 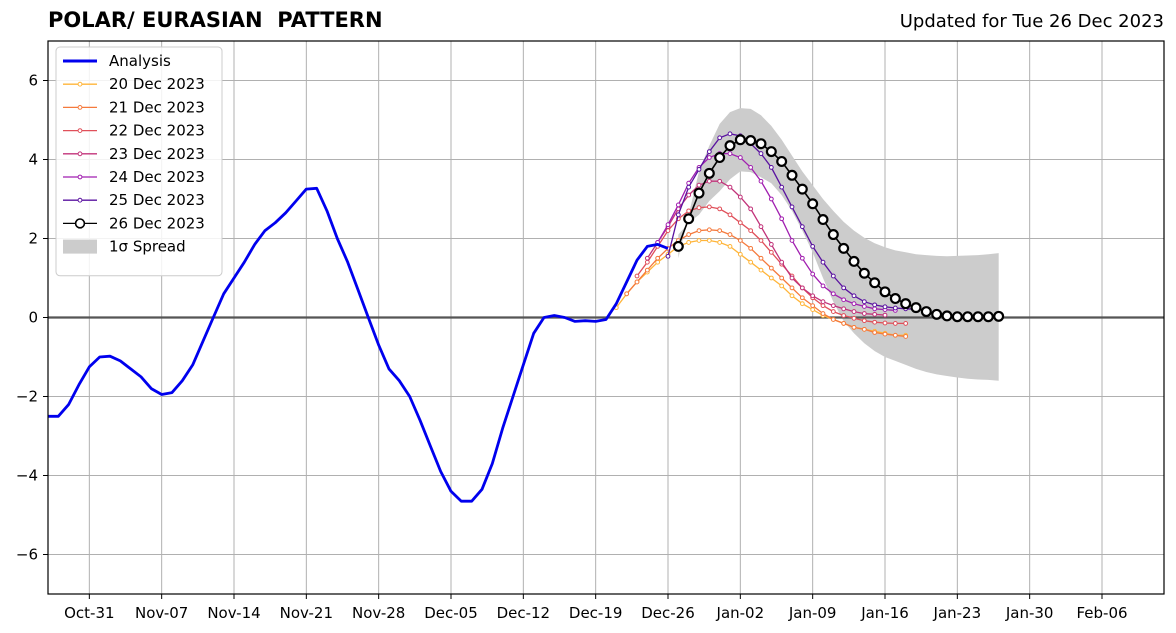 I want to click on spread-band, so click(x=838, y=244).